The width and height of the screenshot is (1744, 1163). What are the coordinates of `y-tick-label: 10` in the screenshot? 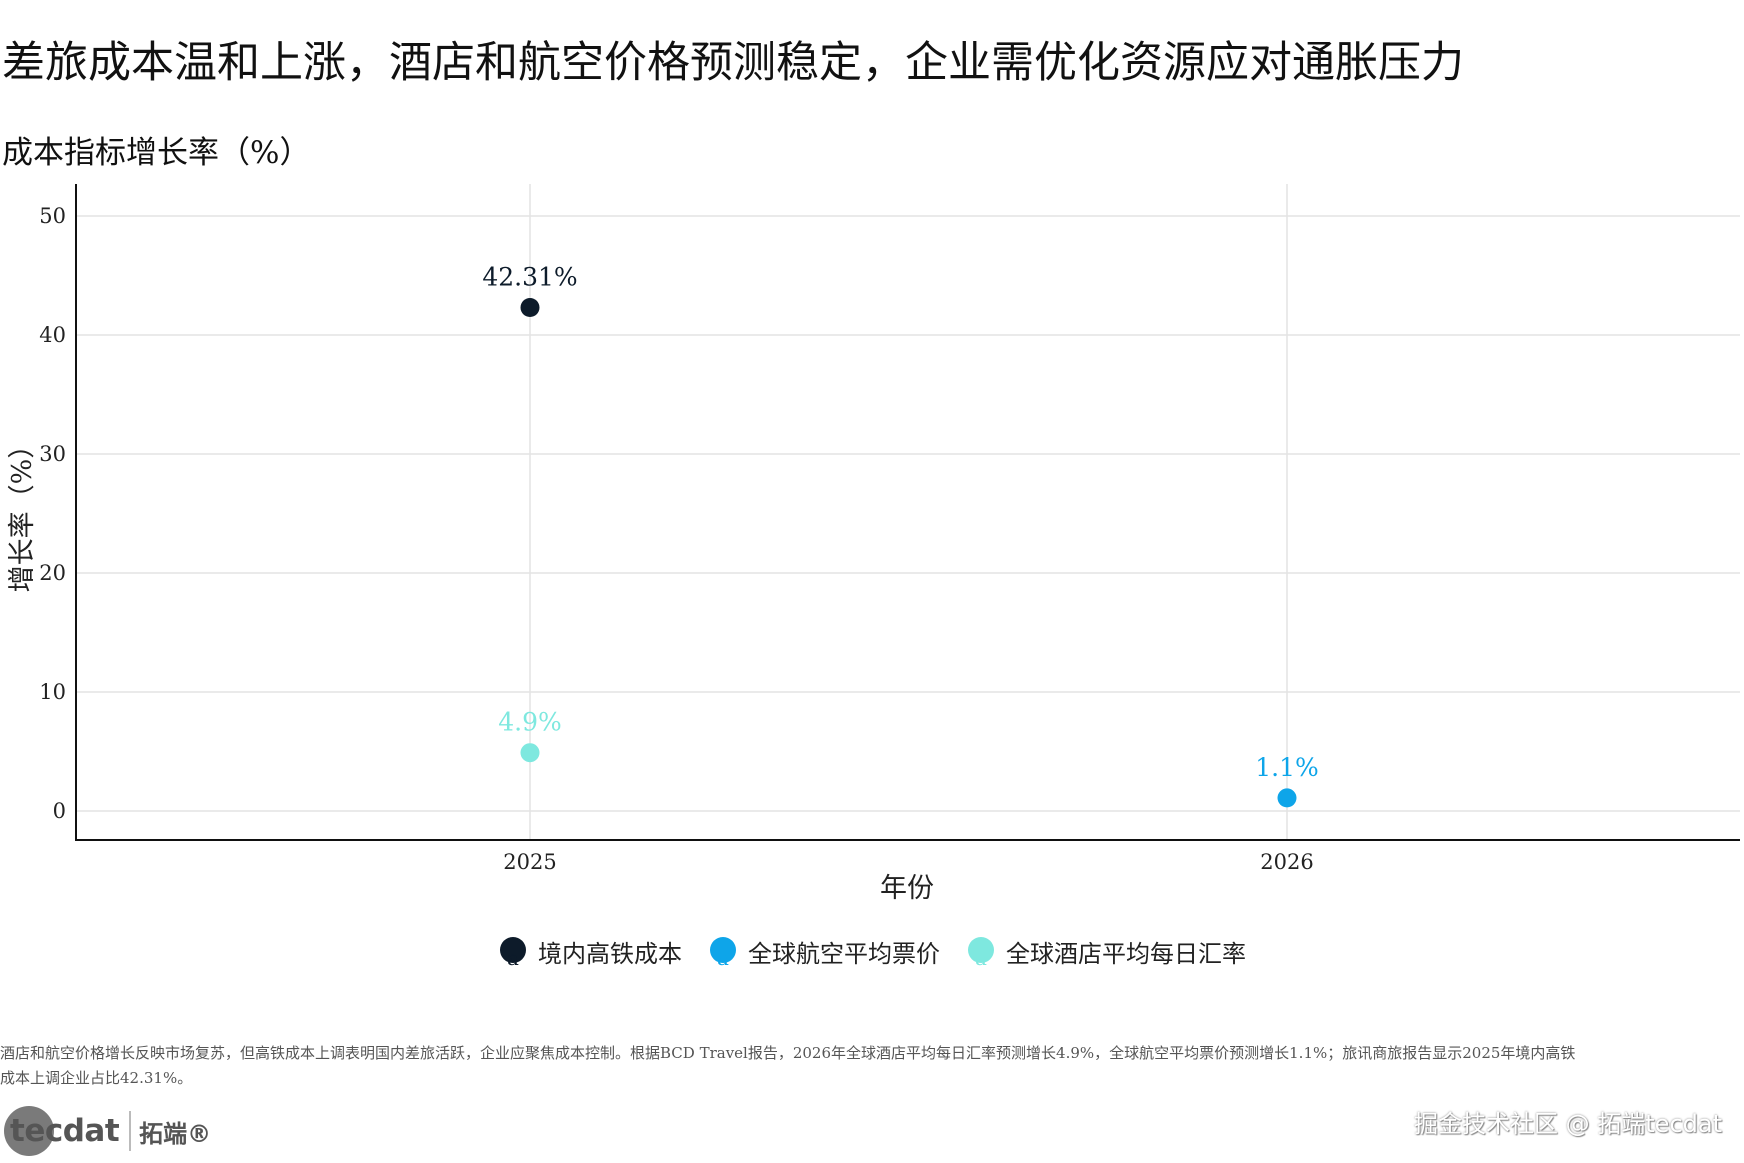 It's located at (52, 692).